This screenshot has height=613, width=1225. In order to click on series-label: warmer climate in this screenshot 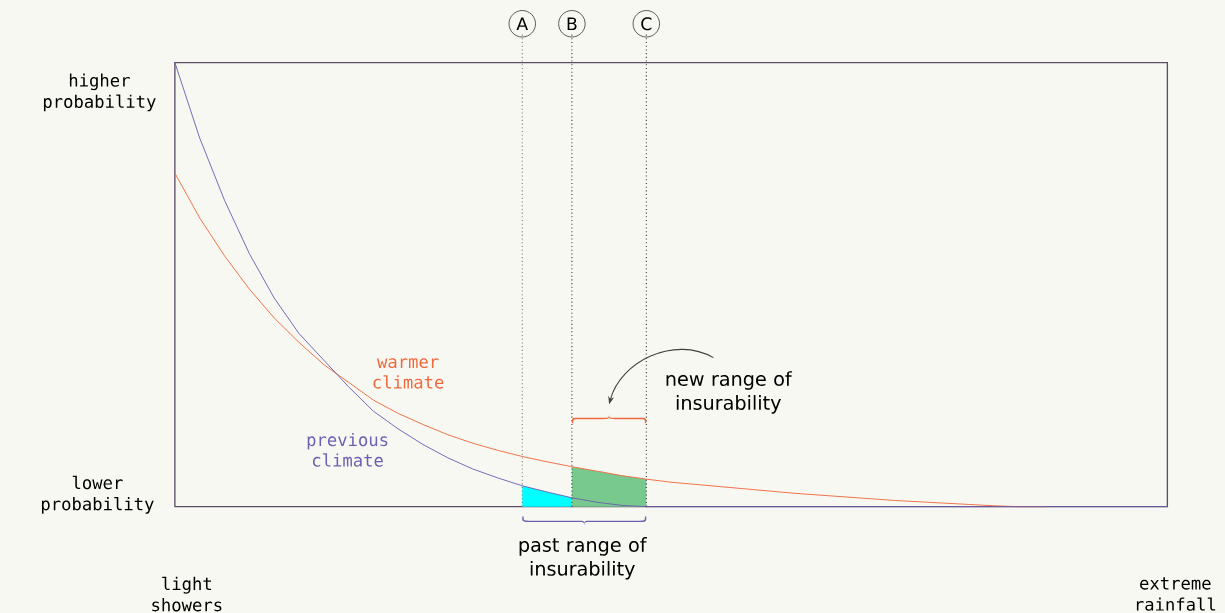, I will do `click(408, 373)`.